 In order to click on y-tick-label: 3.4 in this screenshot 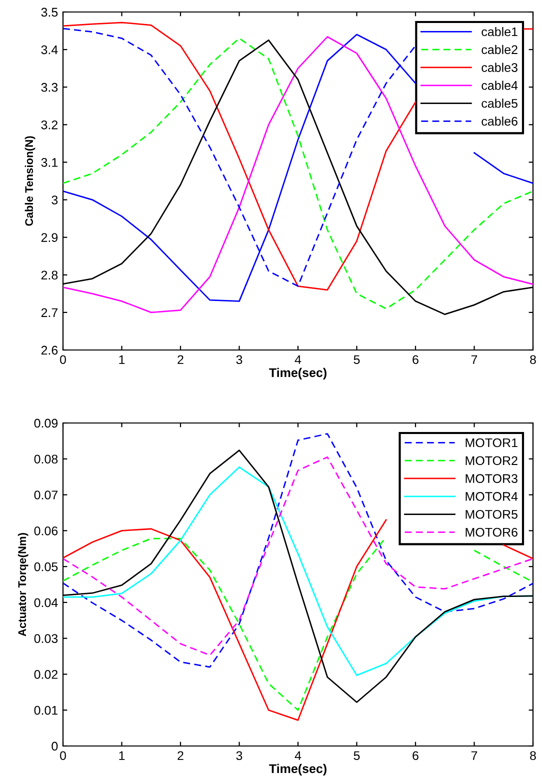, I will do `click(49, 49)`.